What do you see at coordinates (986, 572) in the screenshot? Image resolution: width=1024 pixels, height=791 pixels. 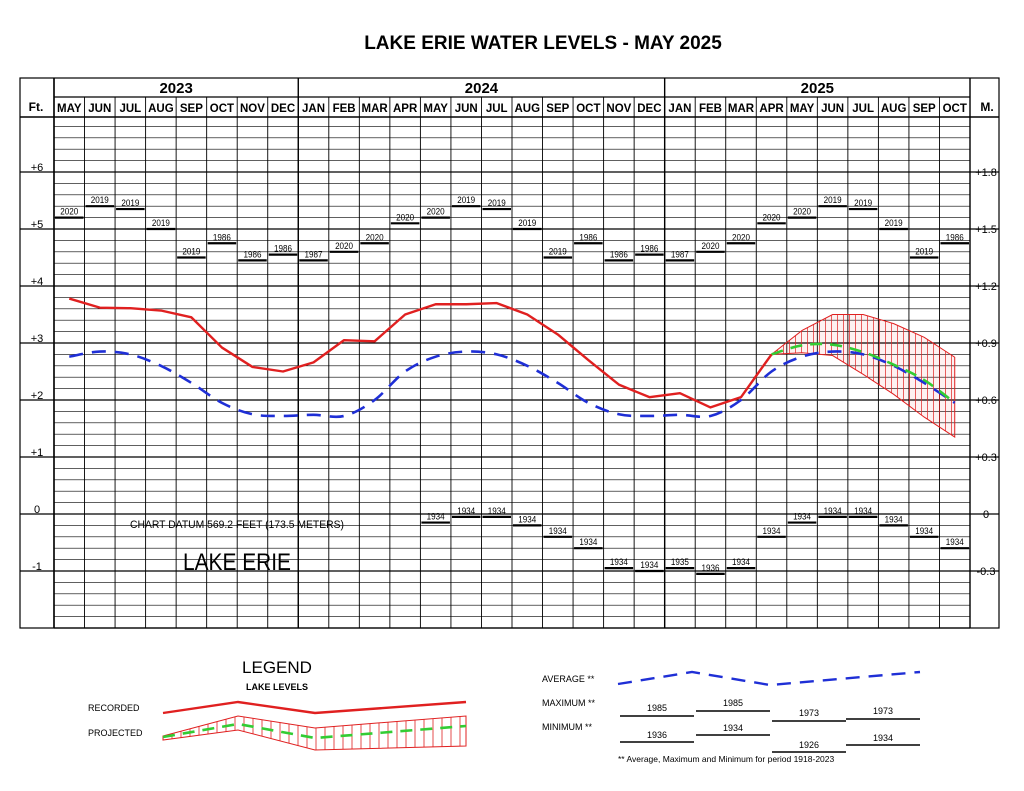 I see `right-tick-label: -0.3` at bounding box center [986, 572].